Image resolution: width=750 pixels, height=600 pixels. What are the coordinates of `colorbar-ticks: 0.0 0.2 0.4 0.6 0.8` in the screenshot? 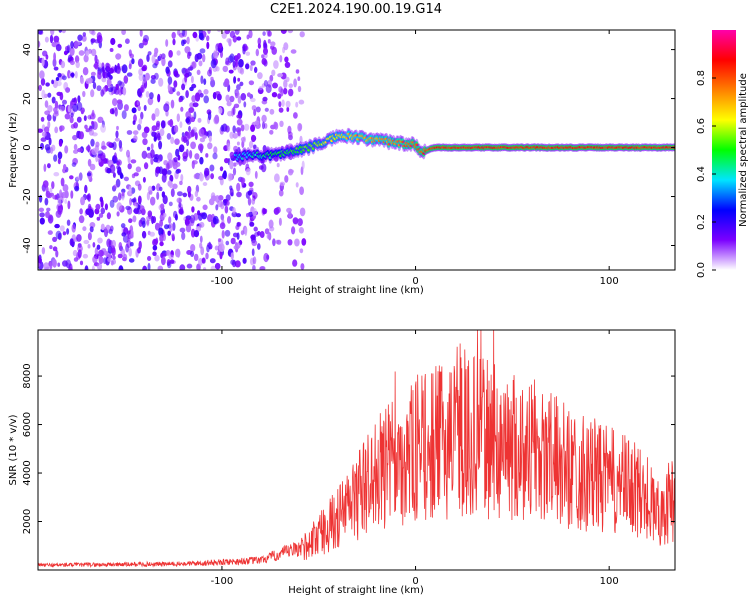 It's located at (706, 174).